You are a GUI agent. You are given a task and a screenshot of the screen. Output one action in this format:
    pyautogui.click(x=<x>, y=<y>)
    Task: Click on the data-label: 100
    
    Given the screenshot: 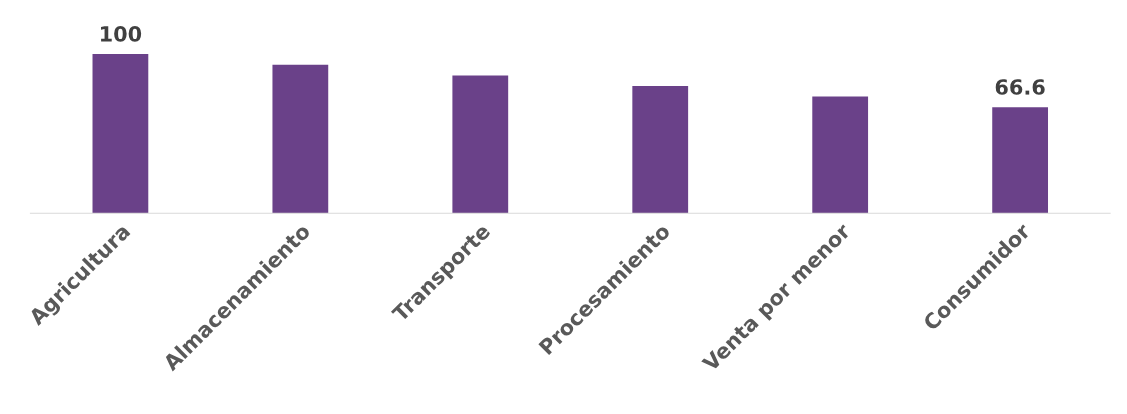 What is the action you would take?
    pyautogui.click(x=121, y=33)
    